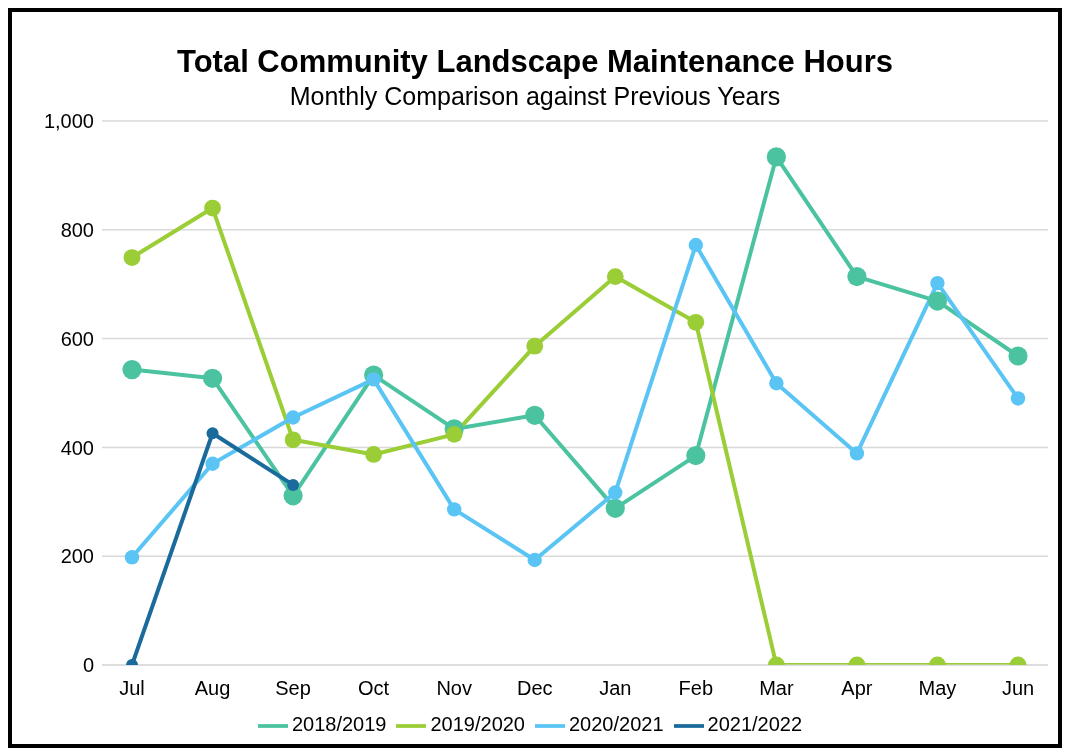 The image size is (1070, 756). Describe the element at coordinates (857, 688) in the screenshot. I see `x-tick-label: Apr` at that location.